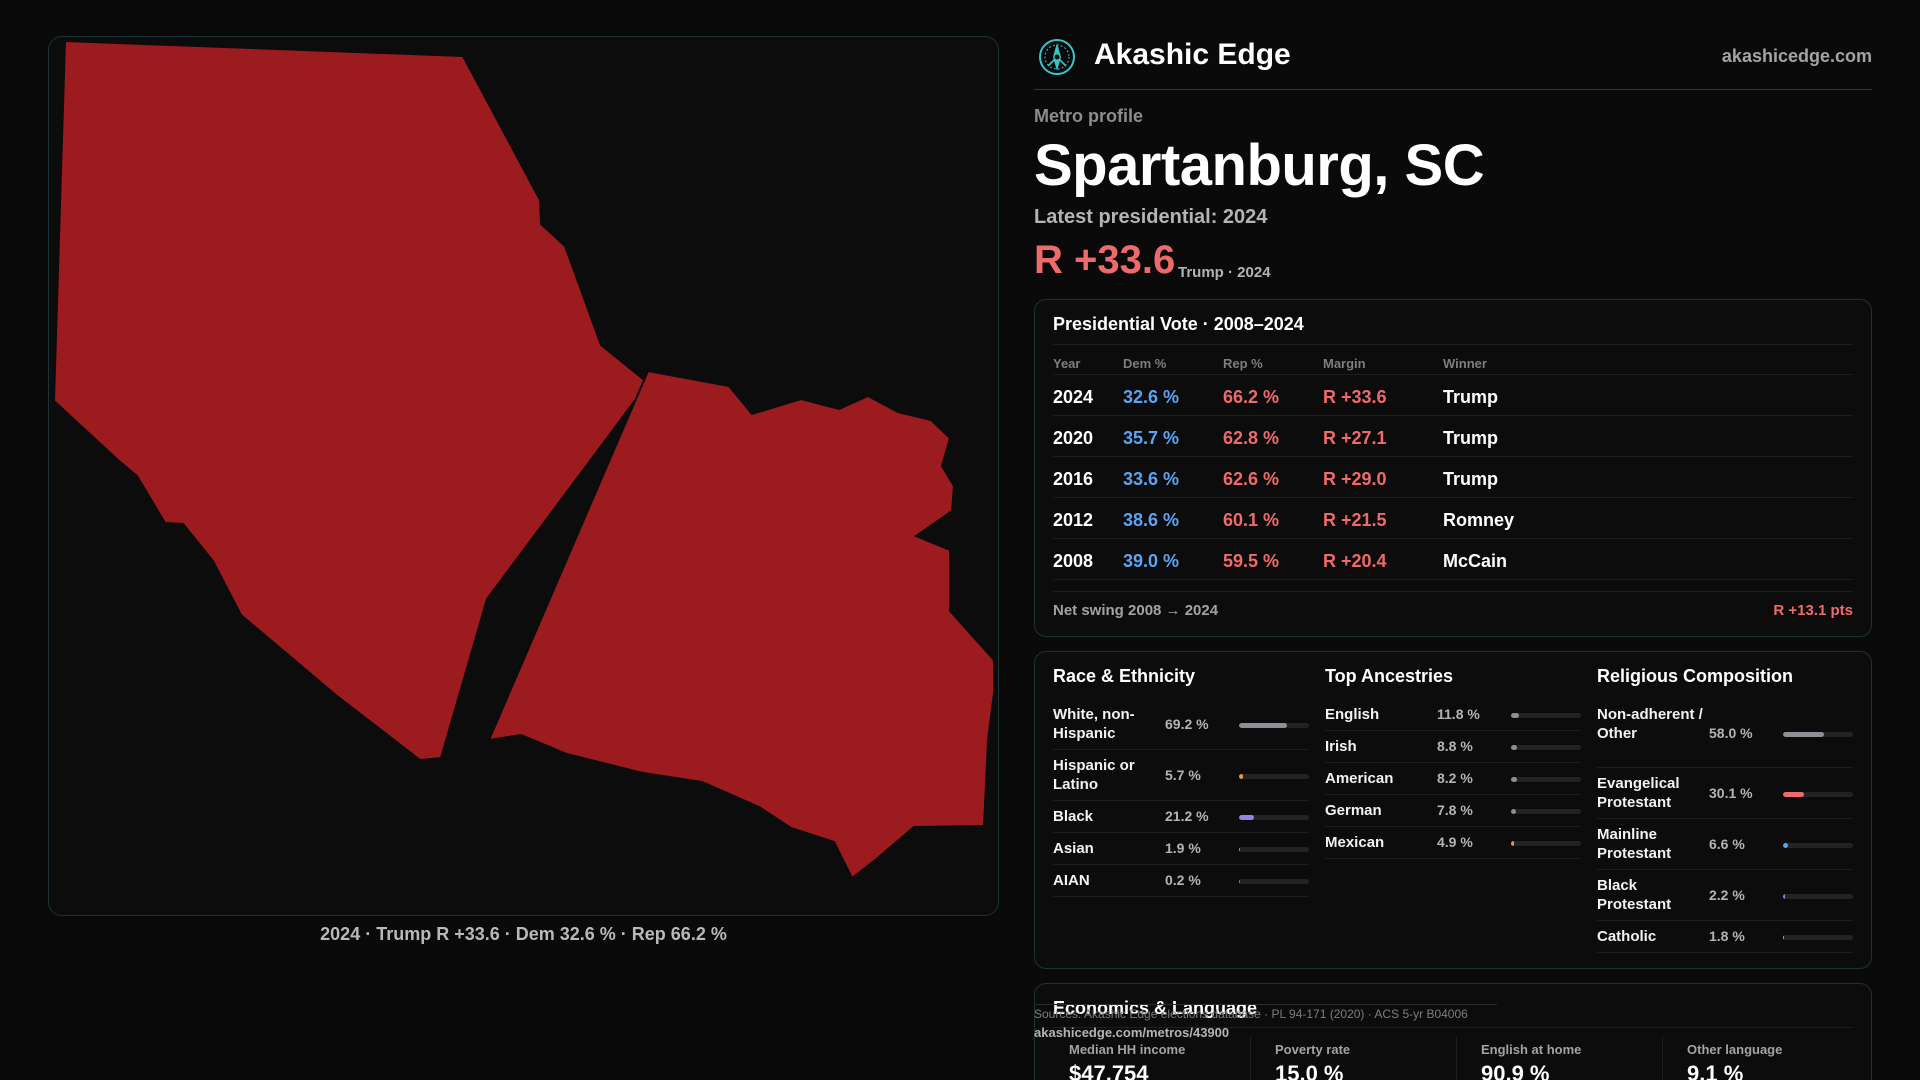  What do you see at coordinates (1132, 1032) in the screenshot?
I see `permalink: akashicedge.com/metros/43900` at bounding box center [1132, 1032].